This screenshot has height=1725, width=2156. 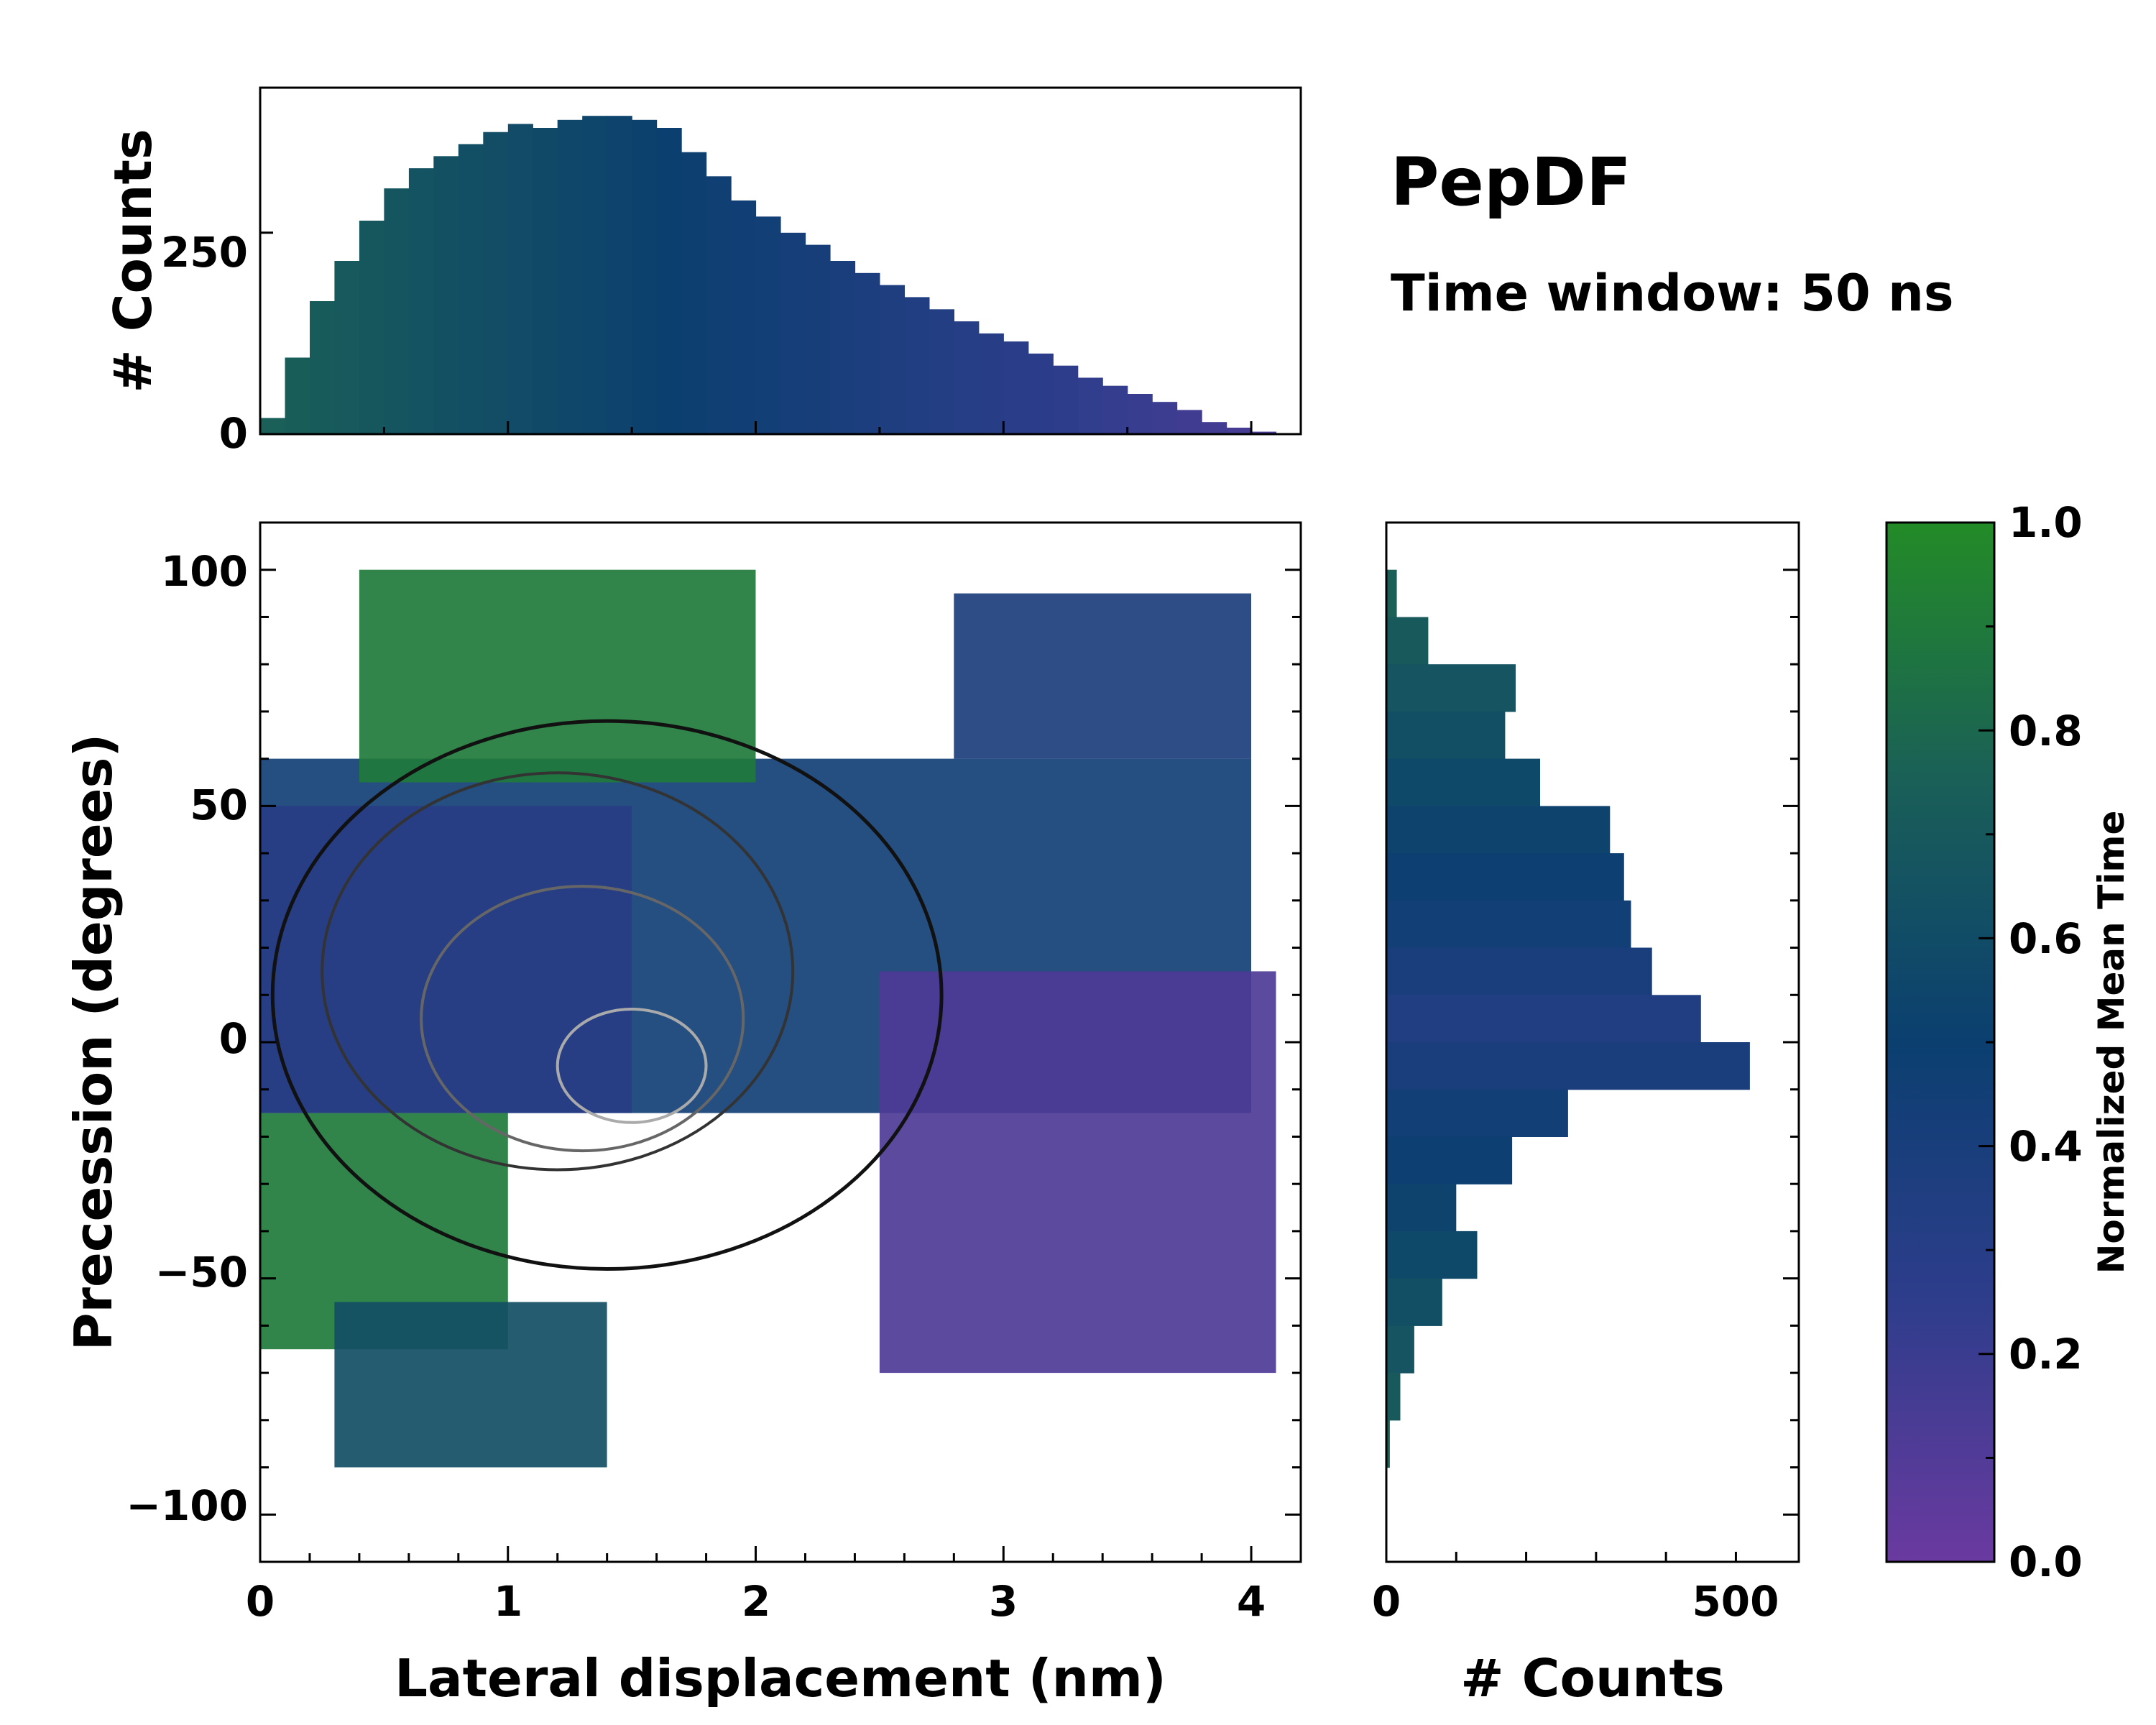 I want to click on ytick-50: 50, so click(x=219, y=805).